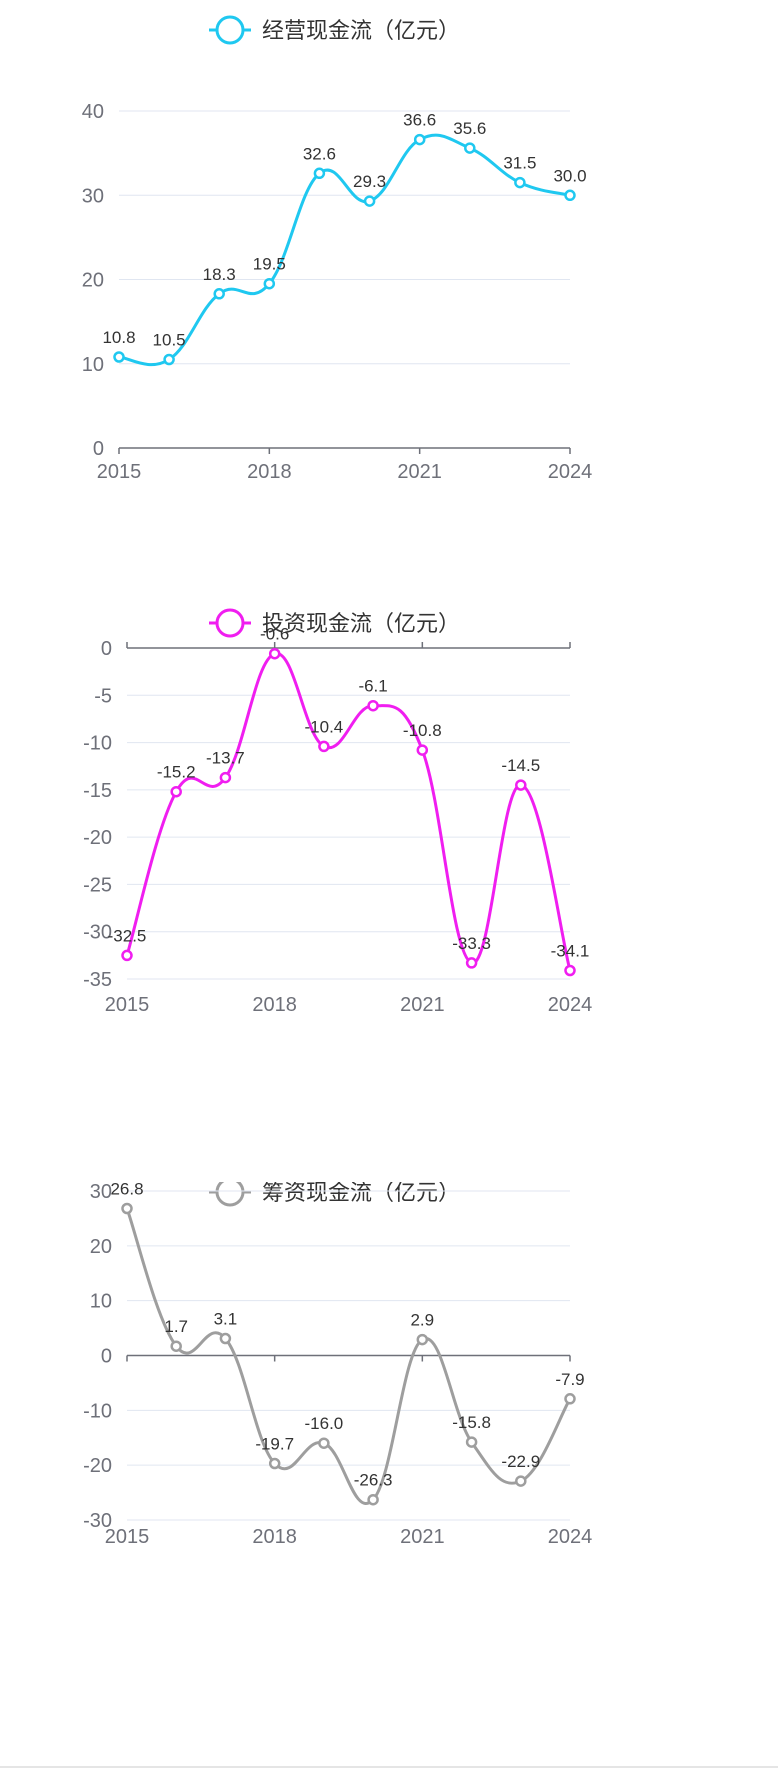  I want to click on data-label: 1.7, so click(176, 1326).